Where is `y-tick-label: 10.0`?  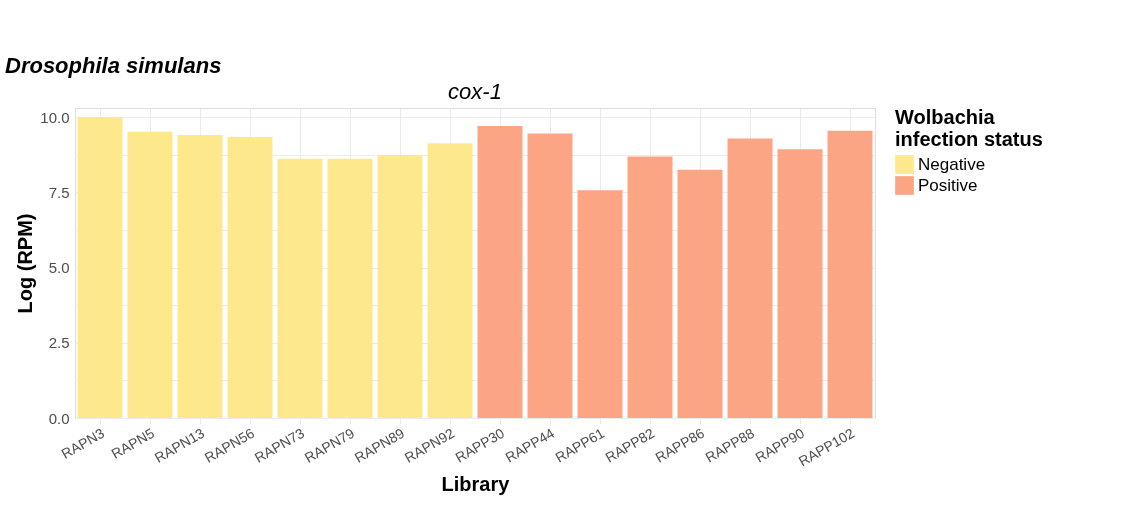 y-tick-label: 10.0 is located at coordinates (55, 117).